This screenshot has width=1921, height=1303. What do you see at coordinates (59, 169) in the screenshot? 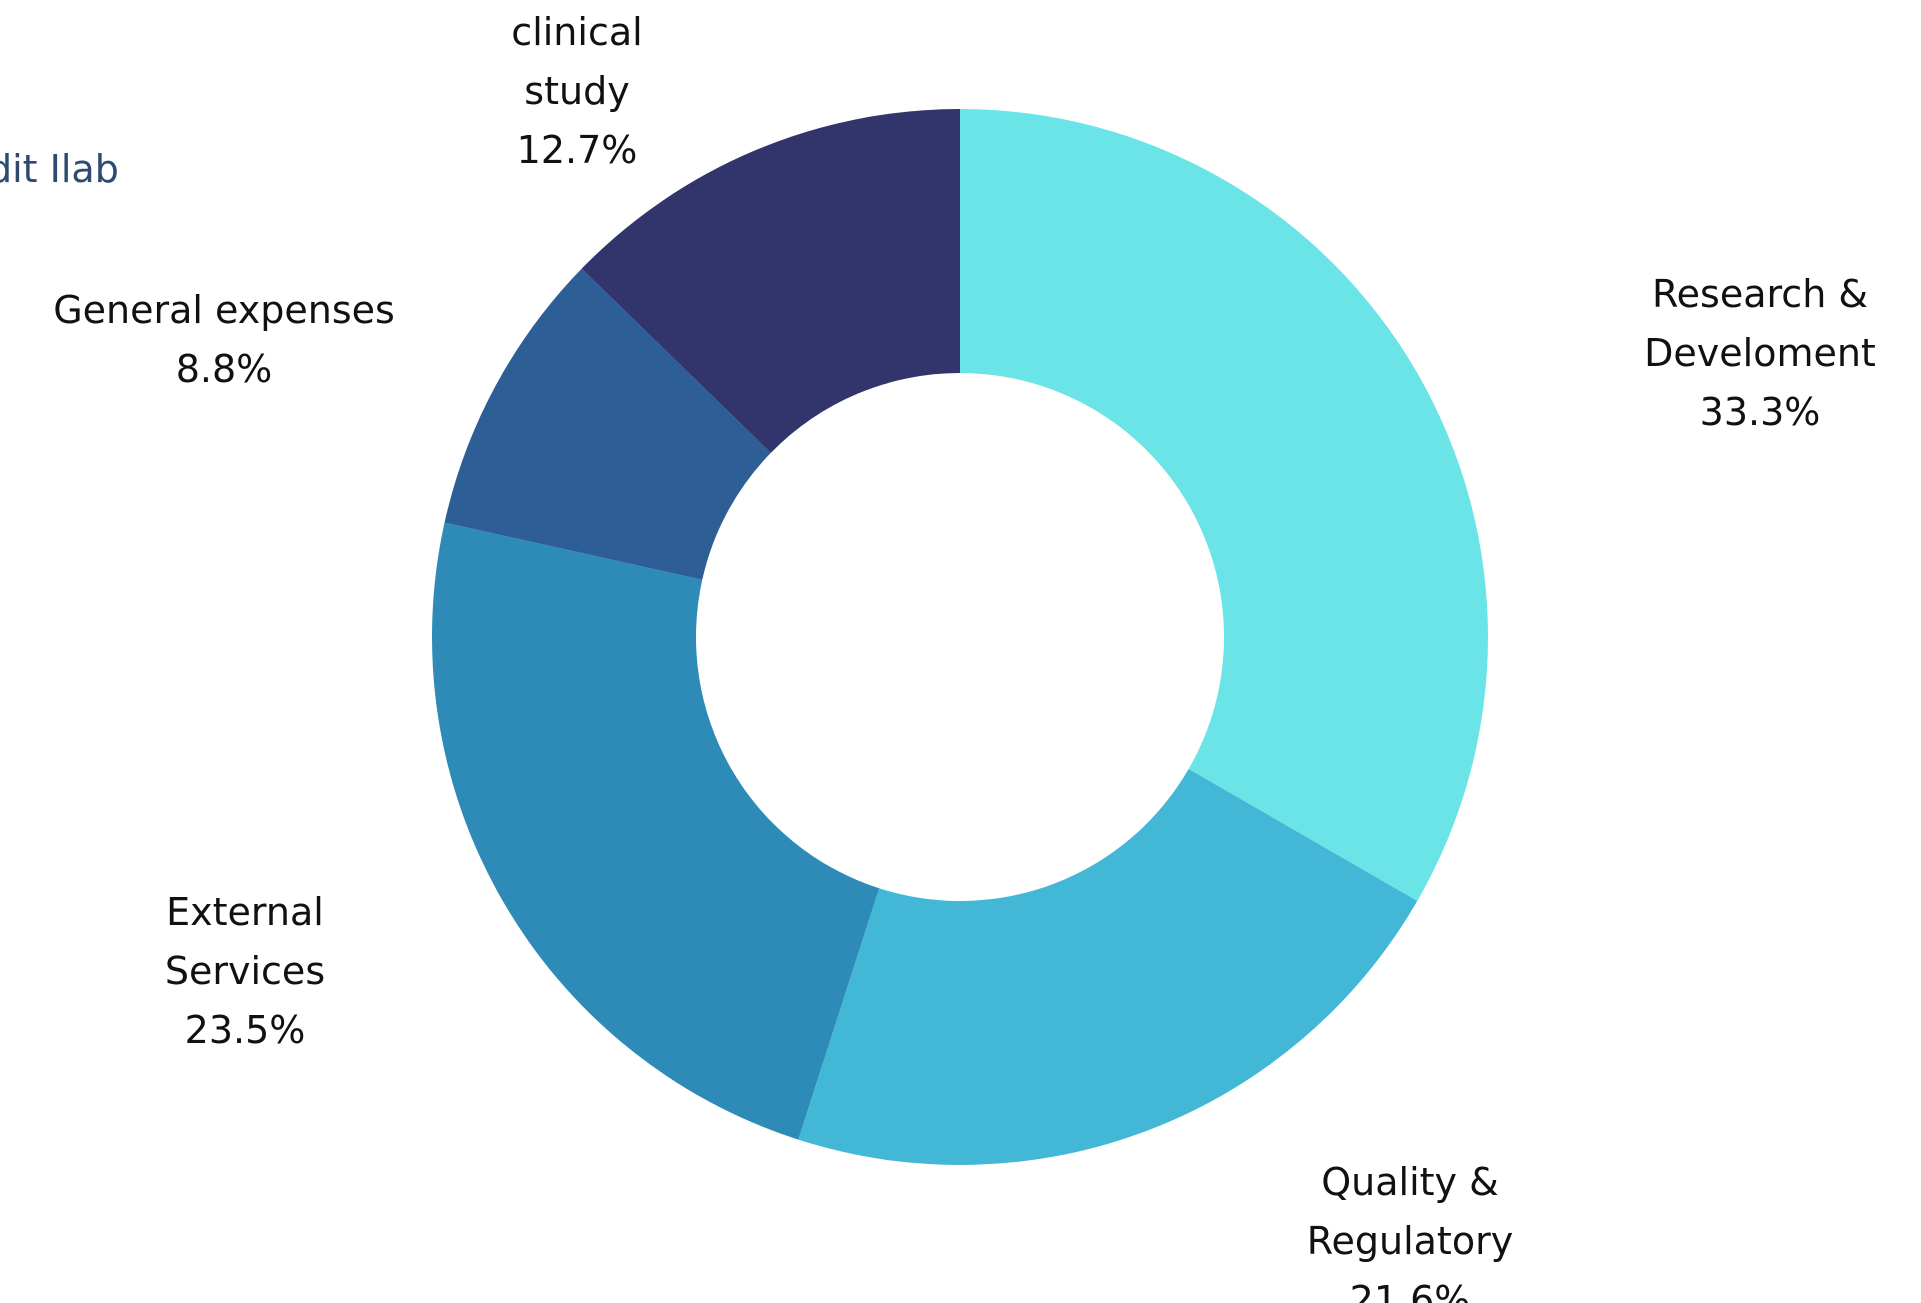
I see `partial-title-text: dit Ilab` at bounding box center [59, 169].